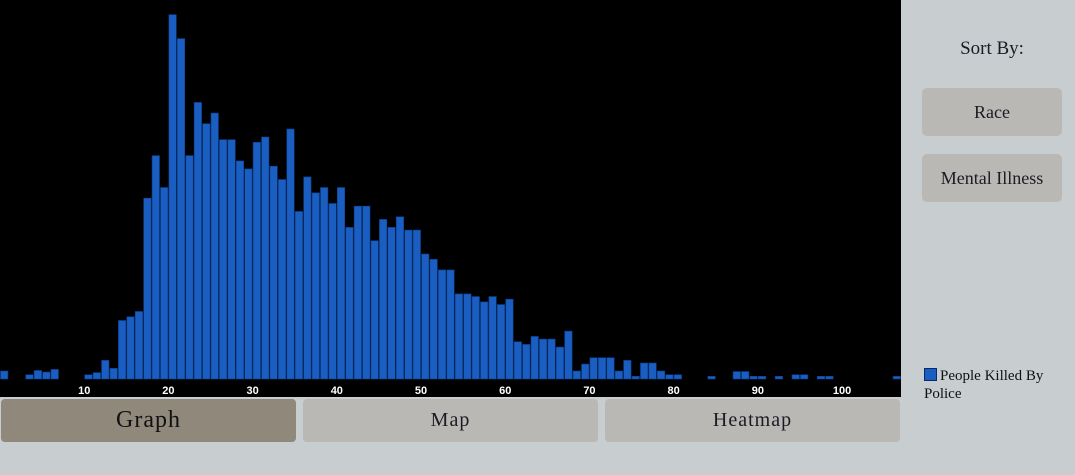  I want to click on x-tick-label: 60, so click(505, 391).